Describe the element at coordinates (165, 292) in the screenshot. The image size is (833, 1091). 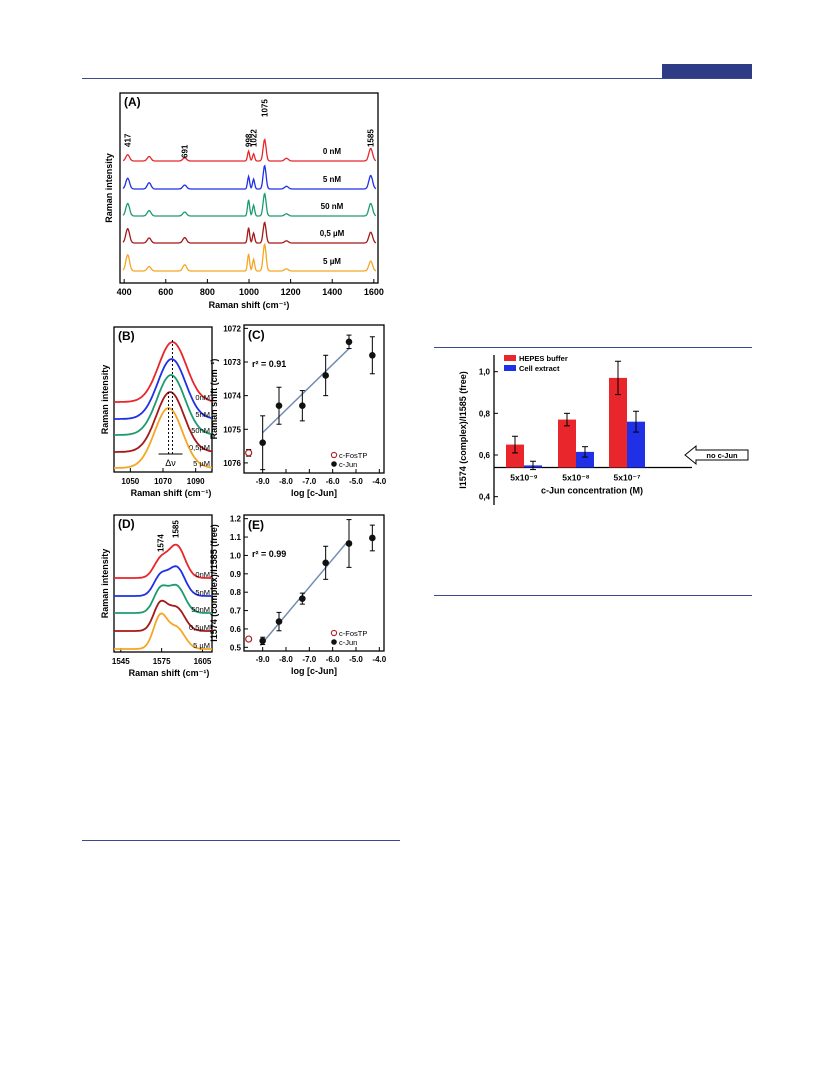
I see `x-tick-label: 600` at that location.